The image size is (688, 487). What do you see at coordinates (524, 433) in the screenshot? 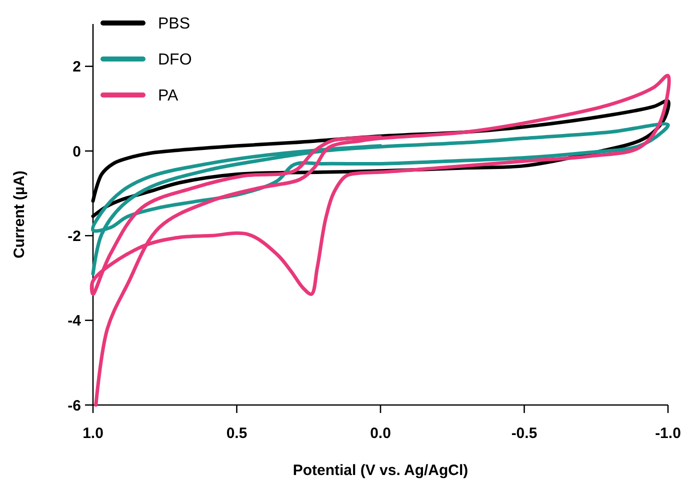
I see `x-tick-label: -0.5` at bounding box center [524, 433].